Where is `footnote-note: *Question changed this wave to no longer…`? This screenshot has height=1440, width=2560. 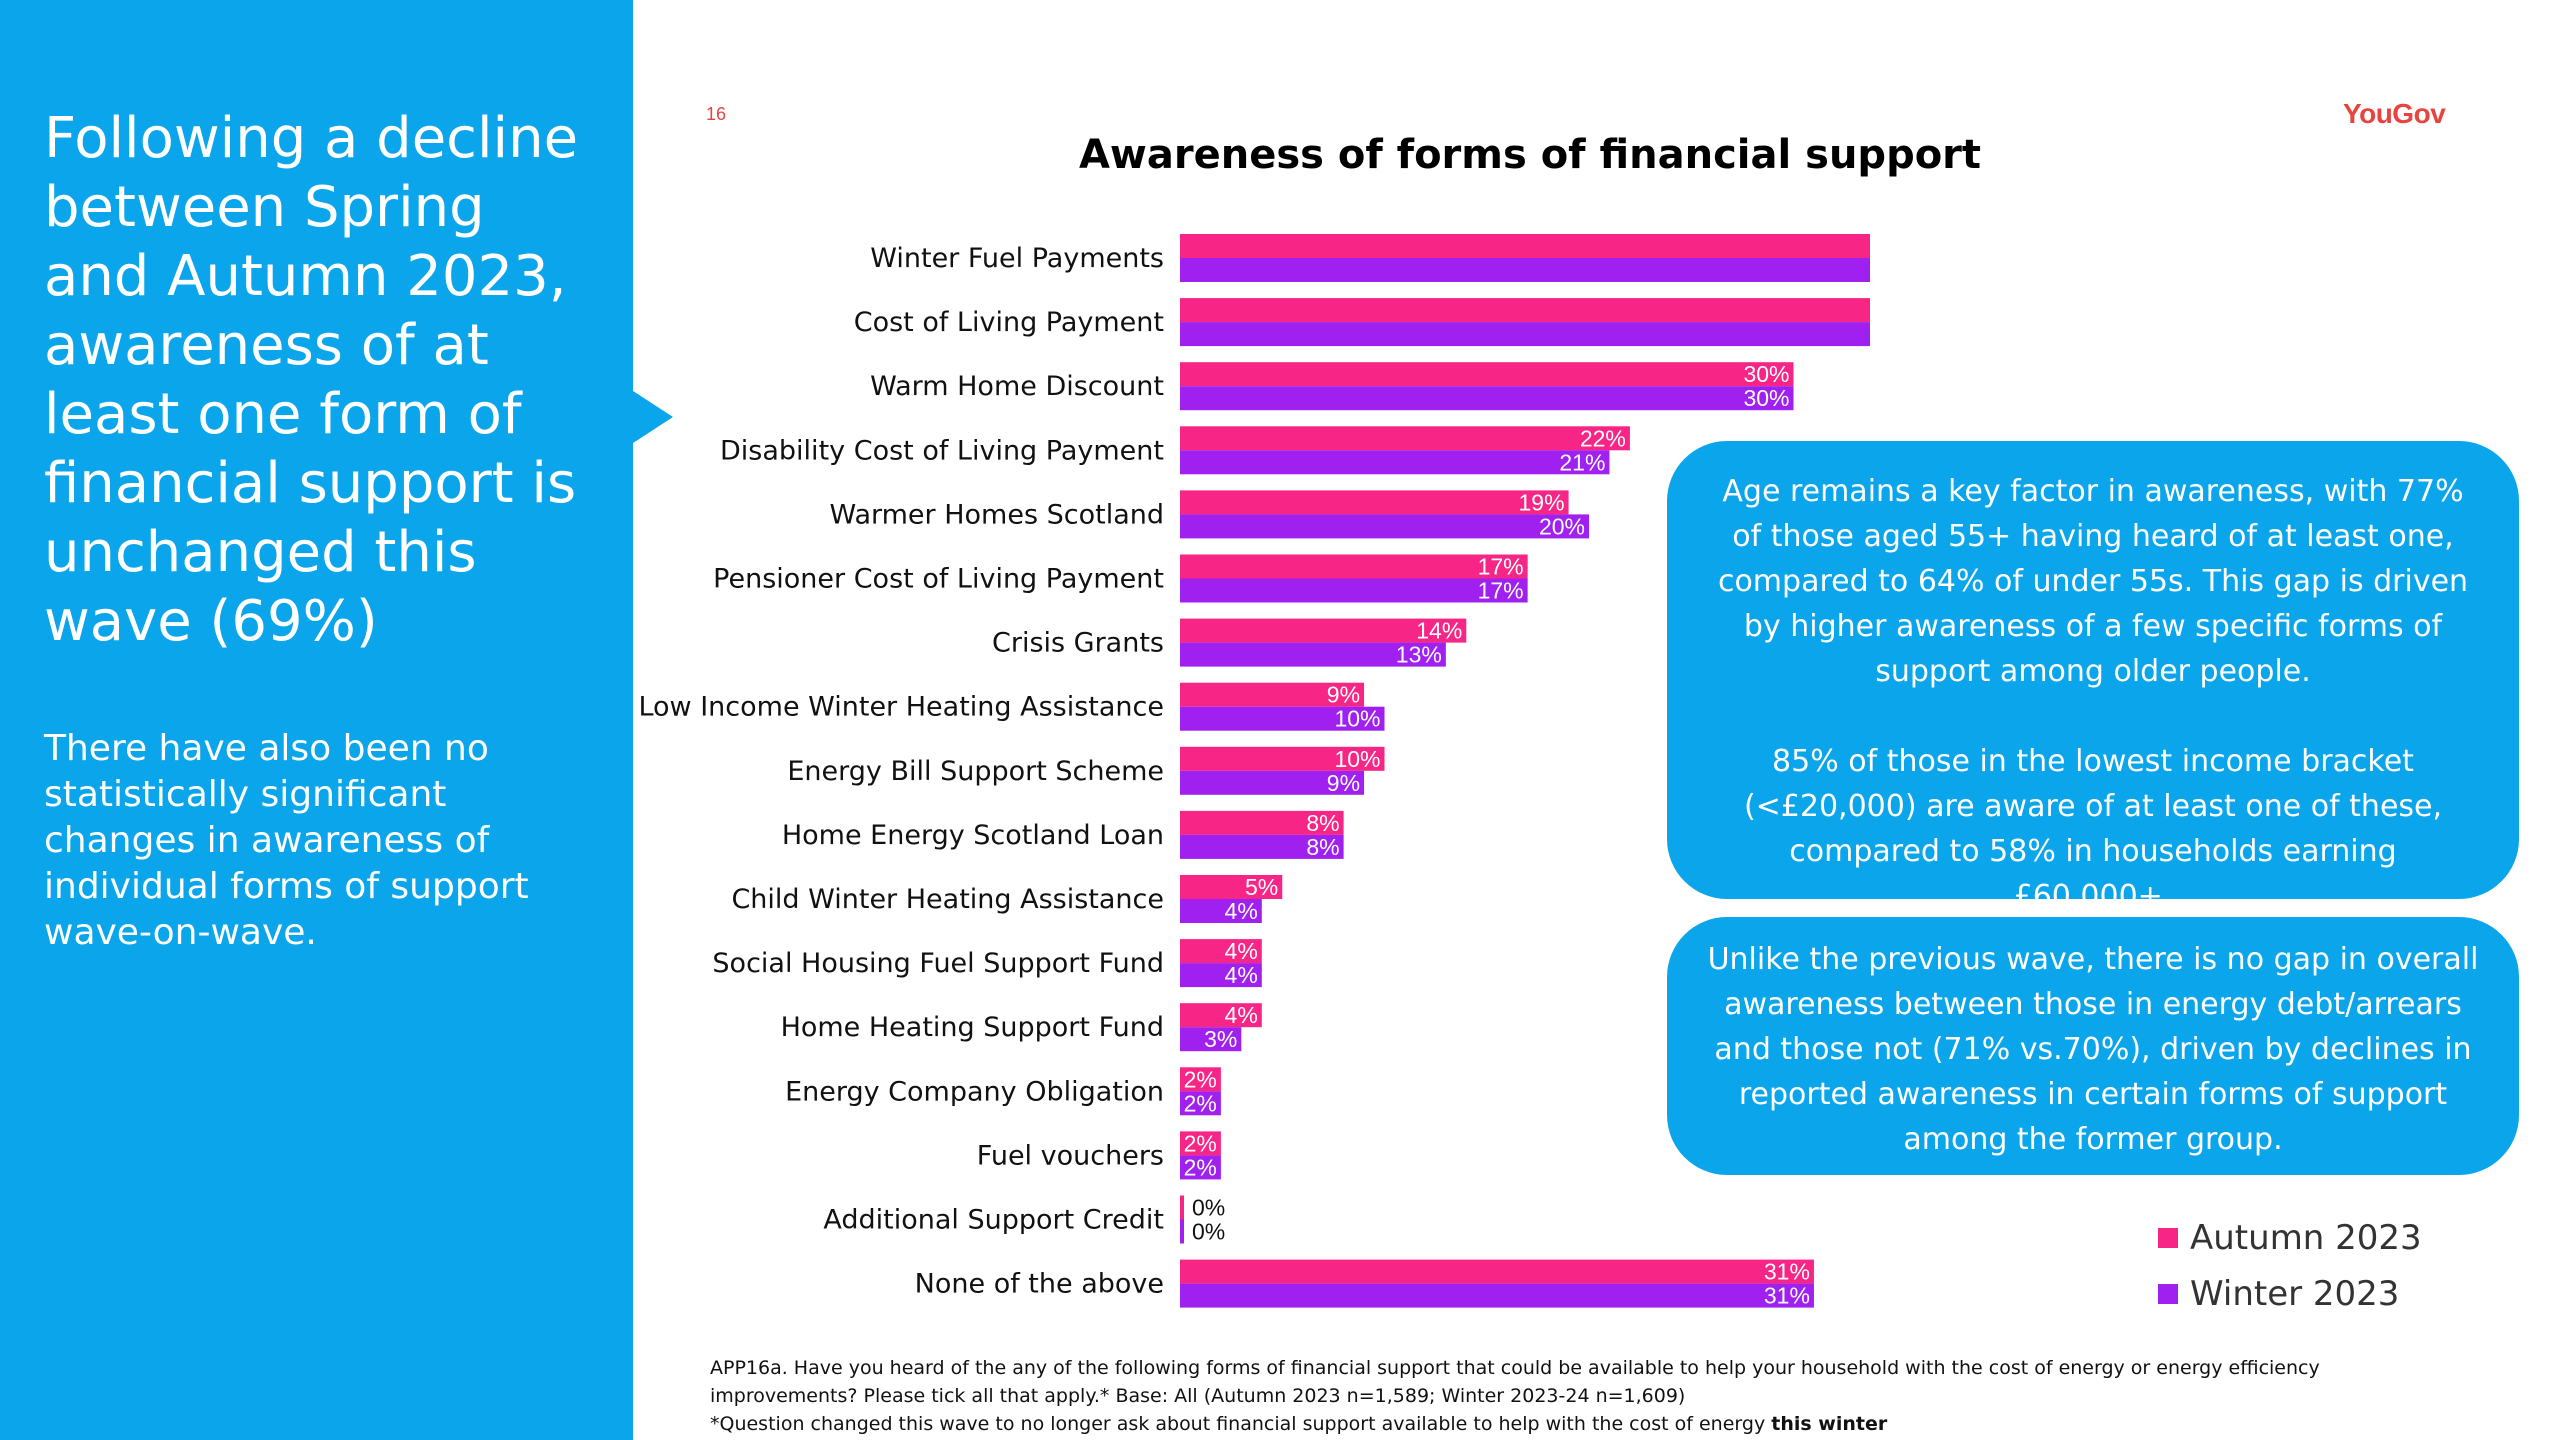
footnote-note: *Question changed this wave to no longer… is located at coordinates (1560, 1424).